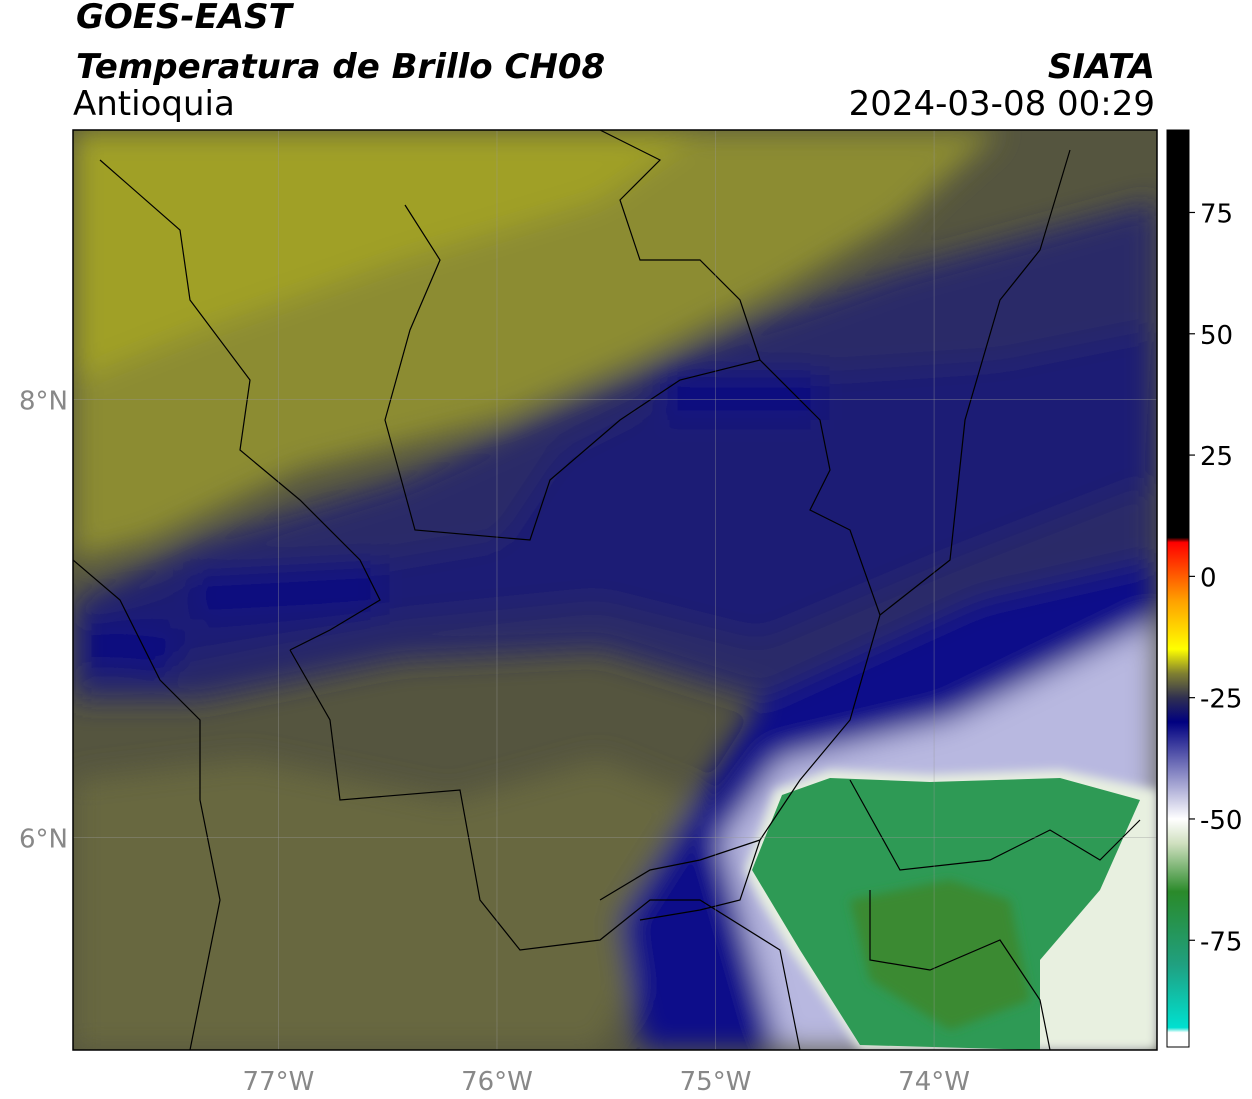 The width and height of the screenshot is (1252, 1099). I want to click on x-tick-label: 77°W, so click(279, 1082).